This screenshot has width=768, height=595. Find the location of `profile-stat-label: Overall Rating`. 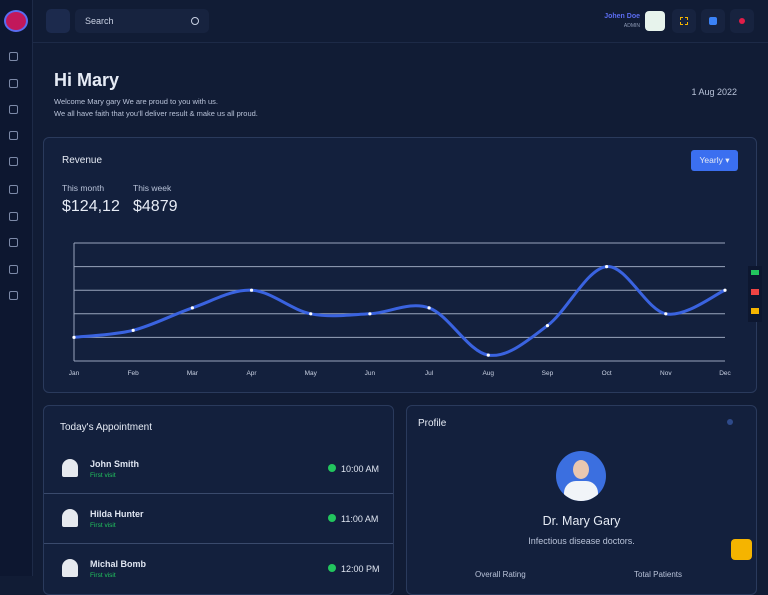

profile-stat-label: Overall Rating is located at coordinates (500, 574).